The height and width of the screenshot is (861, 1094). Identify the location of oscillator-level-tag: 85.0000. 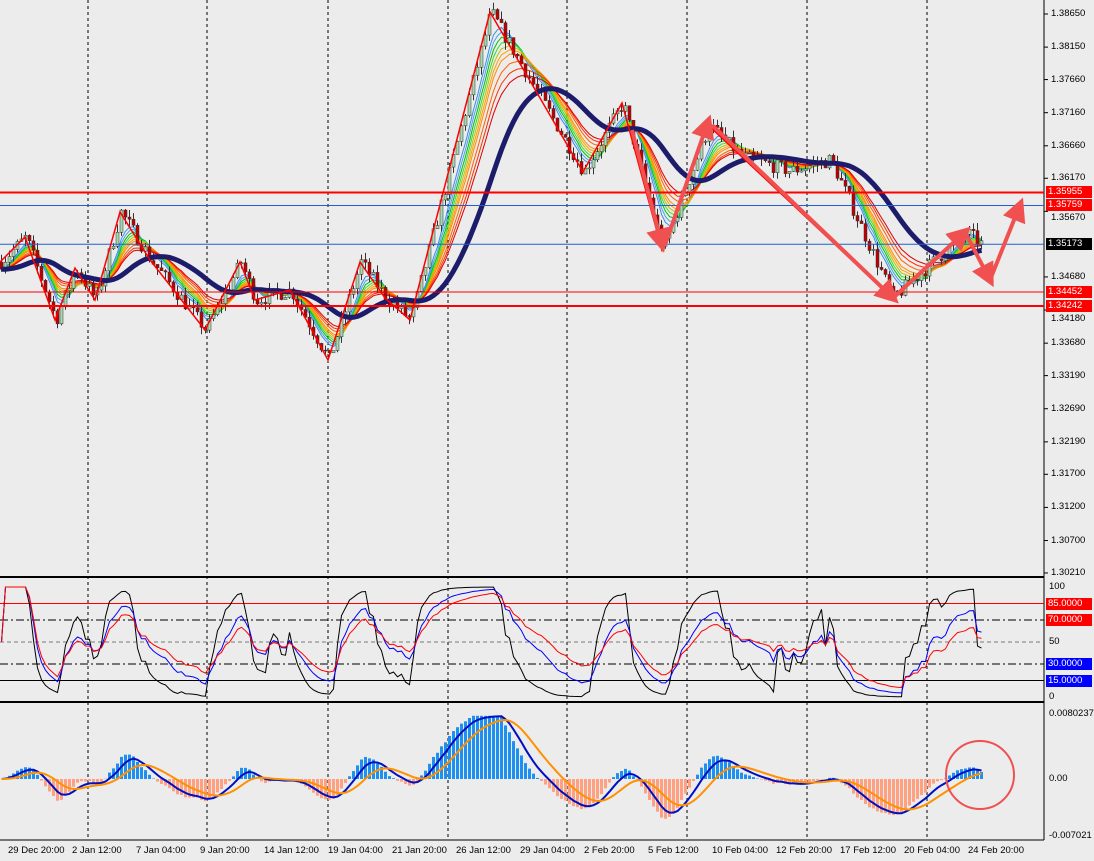
(1069, 603).